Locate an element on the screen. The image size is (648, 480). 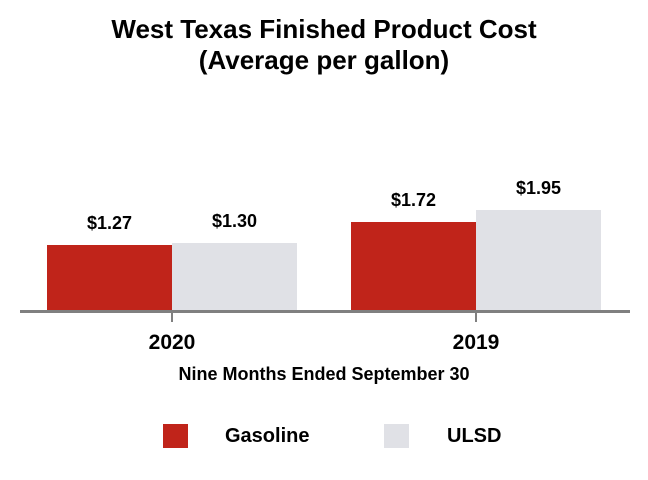
x-axis-title: Nine Months Ended September 30 is located at coordinates (324, 374).